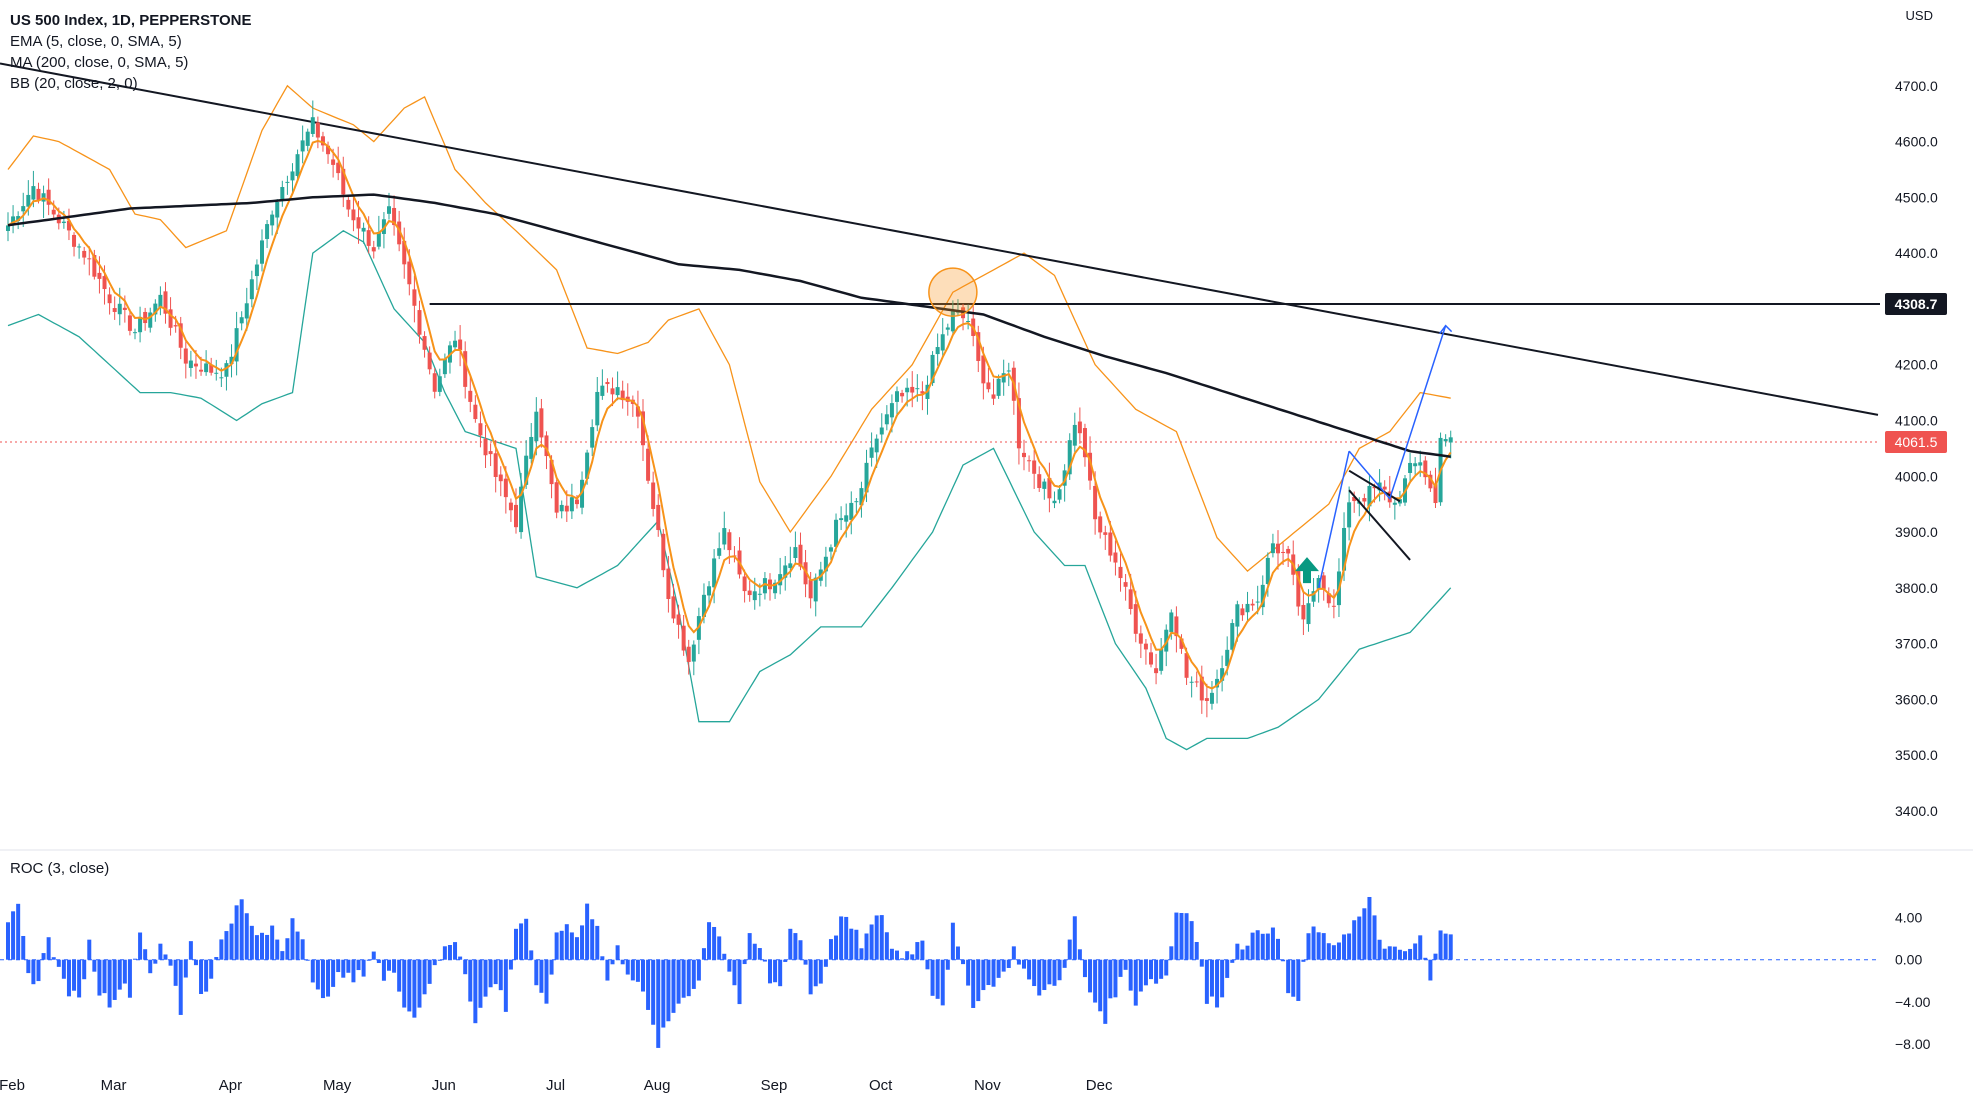 This screenshot has width=1973, height=1103. What do you see at coordinates (1916, 420) in the screenshot?
I see `price-tick-label: 4100.0` at bounding box center [1916, 420].